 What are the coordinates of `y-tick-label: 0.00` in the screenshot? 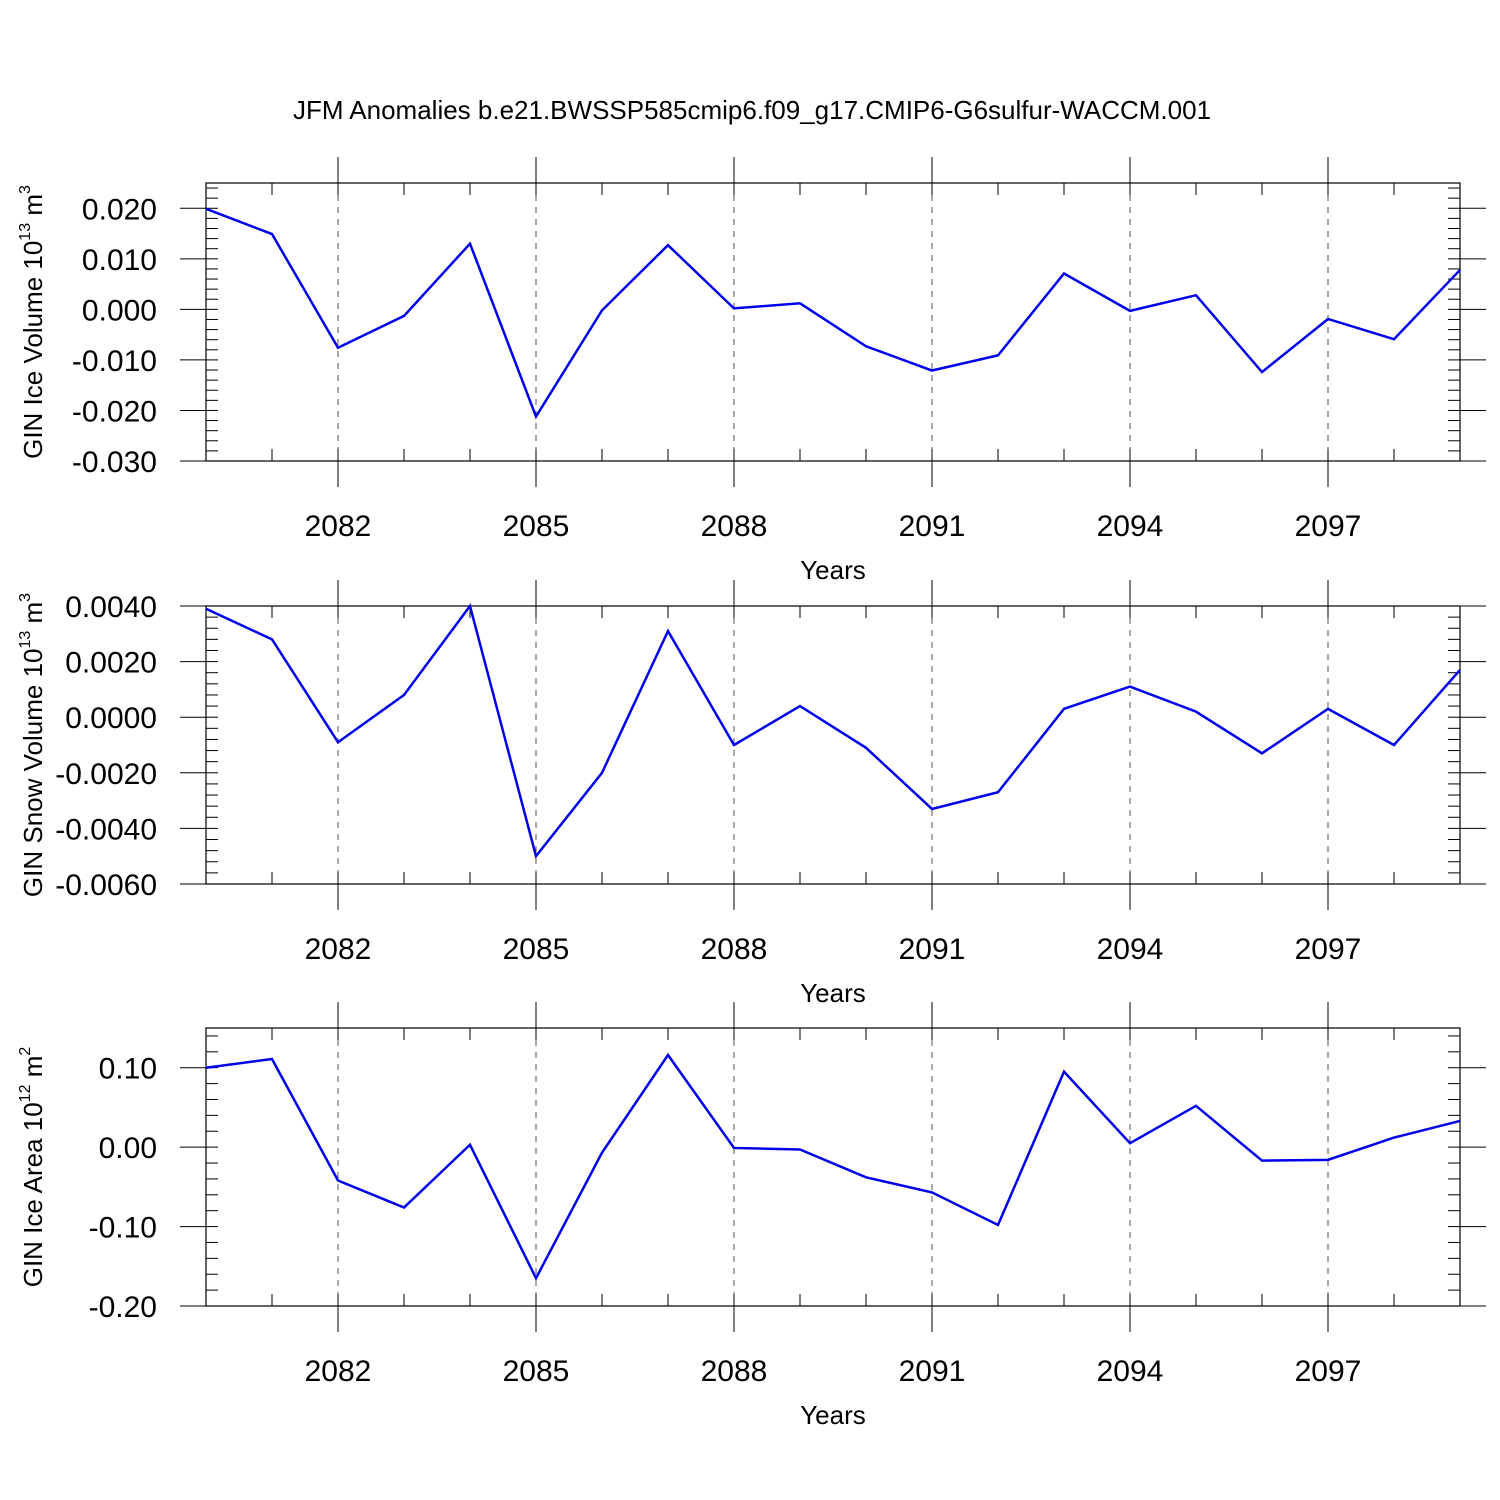 It's located at (128, 1148).